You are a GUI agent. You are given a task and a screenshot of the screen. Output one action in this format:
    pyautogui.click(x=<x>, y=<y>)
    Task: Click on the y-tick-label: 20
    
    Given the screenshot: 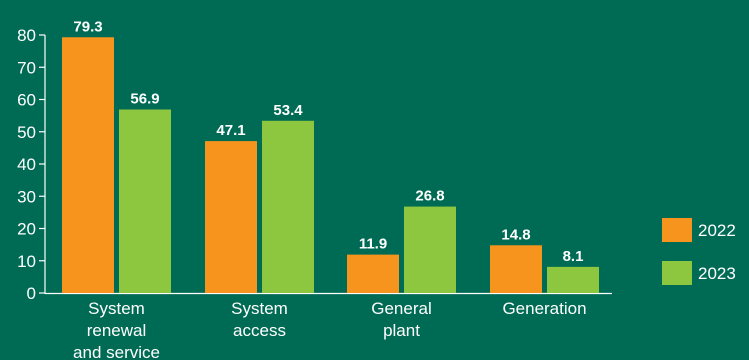 What is the action you would take?
    pyautogui.click(x=26, y=229)
    